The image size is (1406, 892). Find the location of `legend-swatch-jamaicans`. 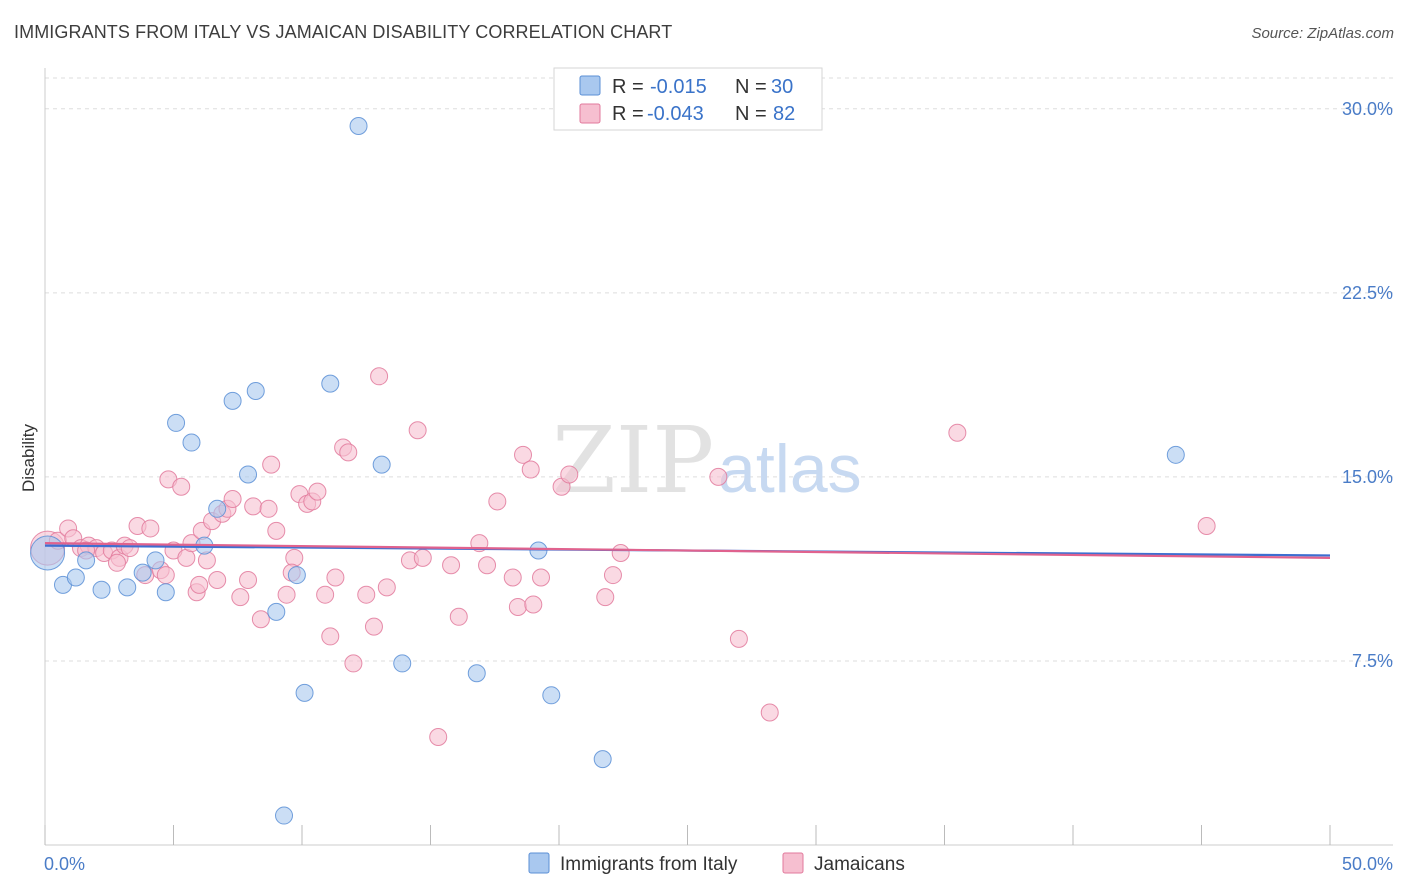

legend-swatch-jamaicans is located at coordinates (590, 113).